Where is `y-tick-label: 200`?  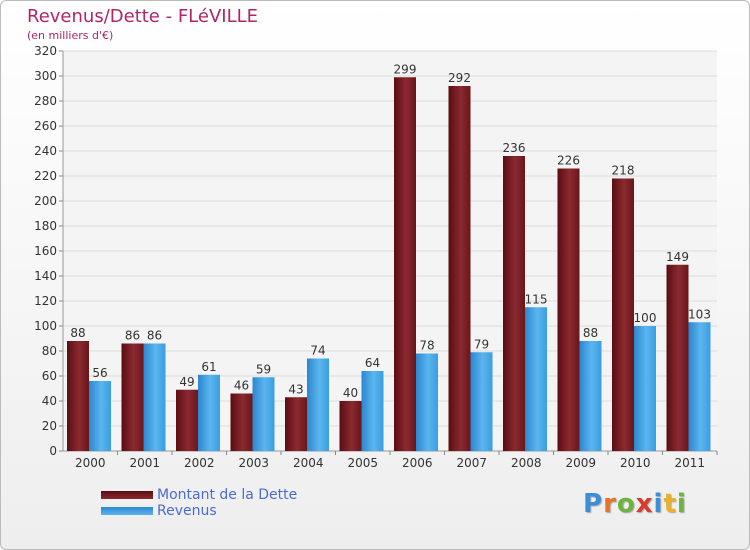
y-tick-label: 200 is located at coordinates (45, 201).